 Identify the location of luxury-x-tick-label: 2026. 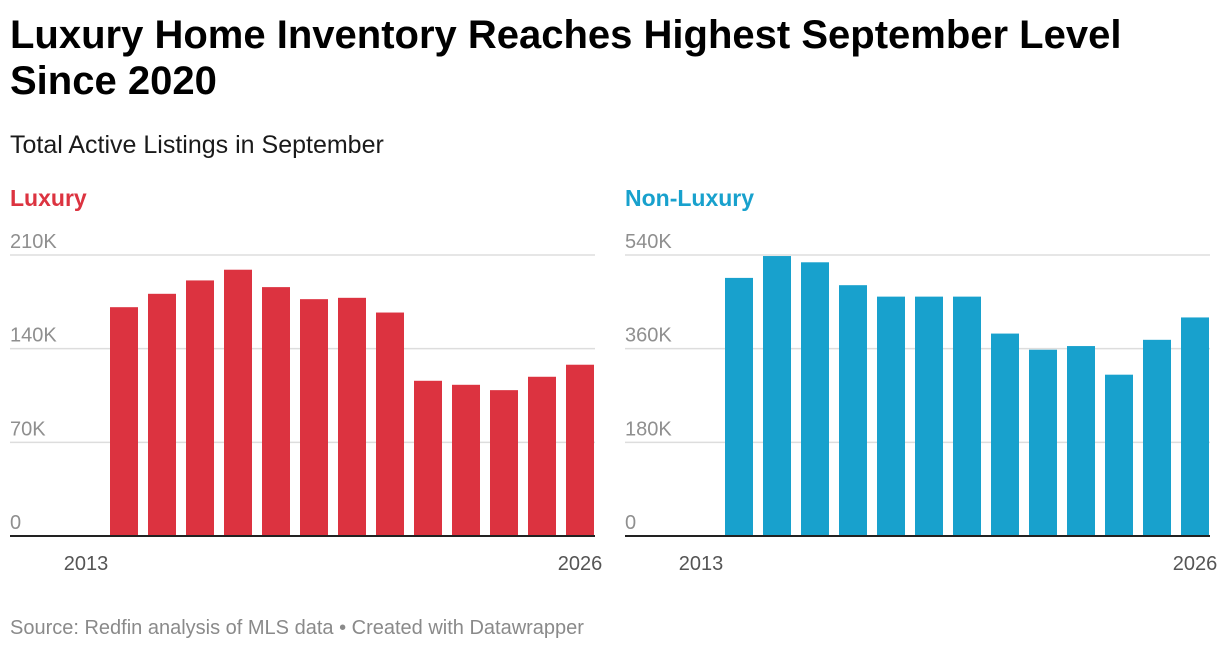
(580, 564).